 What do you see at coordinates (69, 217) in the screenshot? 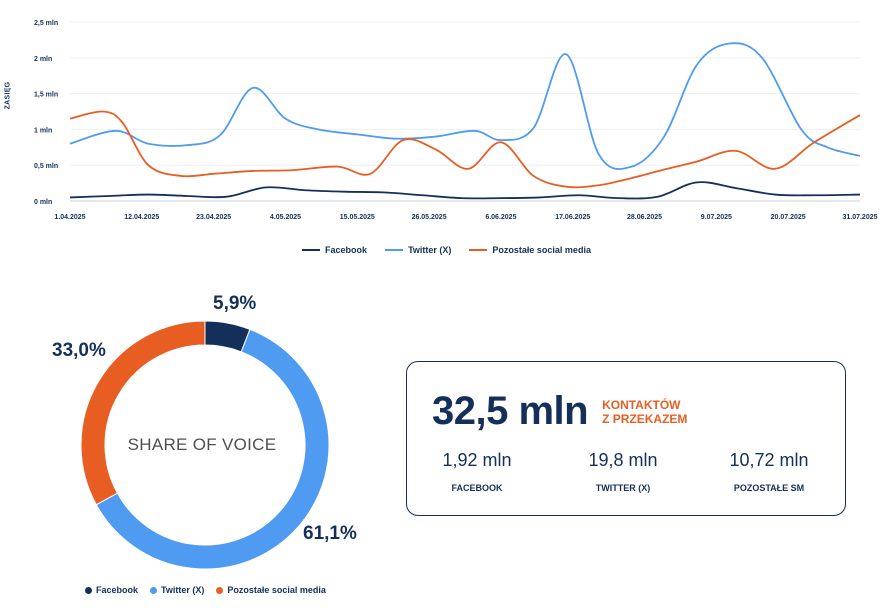
I see `x-tick-label: 1.04.2025` at bounding box center [69, 217].